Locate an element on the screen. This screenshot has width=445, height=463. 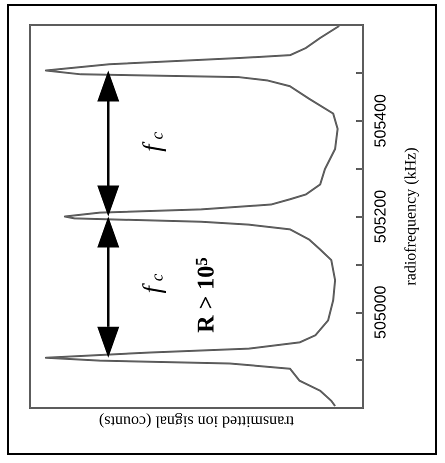
y-tick-label: 505000 is located at coordinates (381, 312).